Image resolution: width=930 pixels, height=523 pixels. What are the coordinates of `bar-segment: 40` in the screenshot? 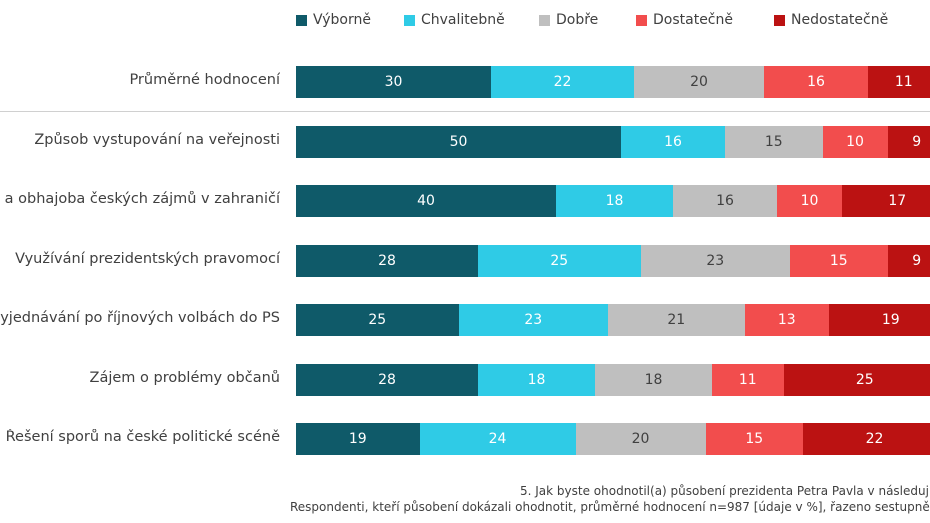 It's located at (426, 201).